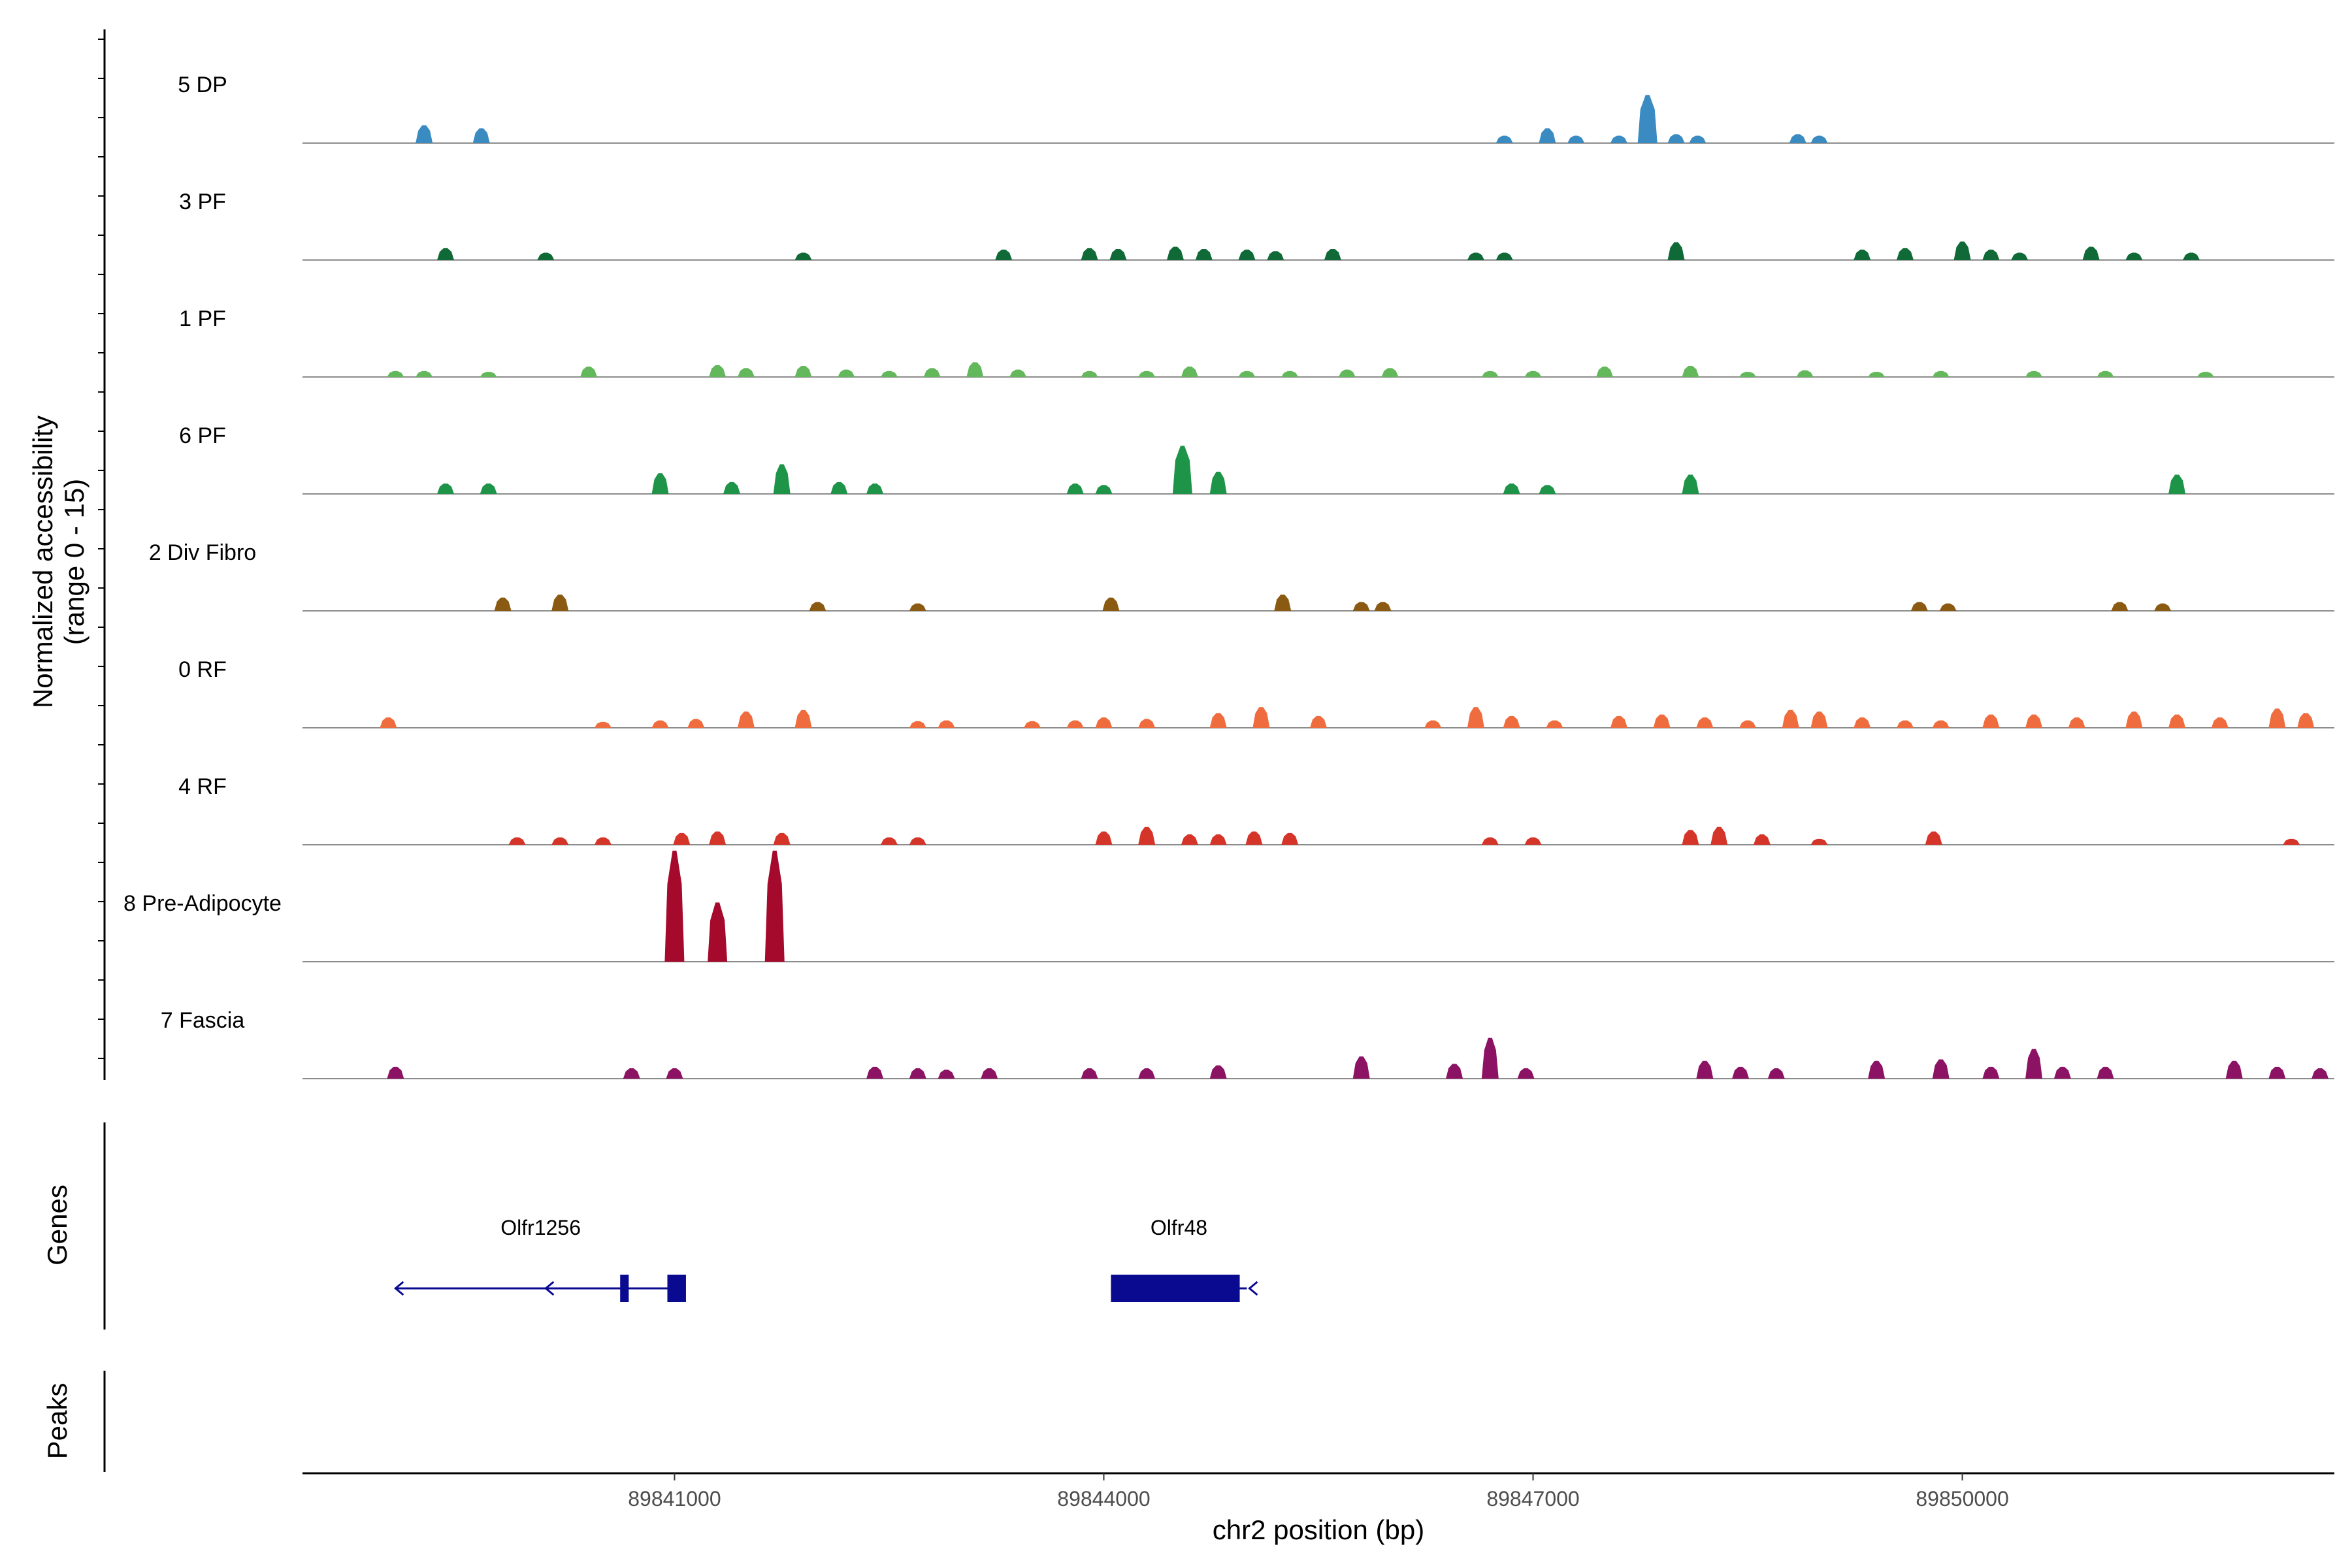 This screenshot has width=2352, height=1568. What do you see at coordinates (826, 1259) in the screenshot?
I see `gene-annotations: Olfr1256 Olfr48` at bounding box center [826, 1259].